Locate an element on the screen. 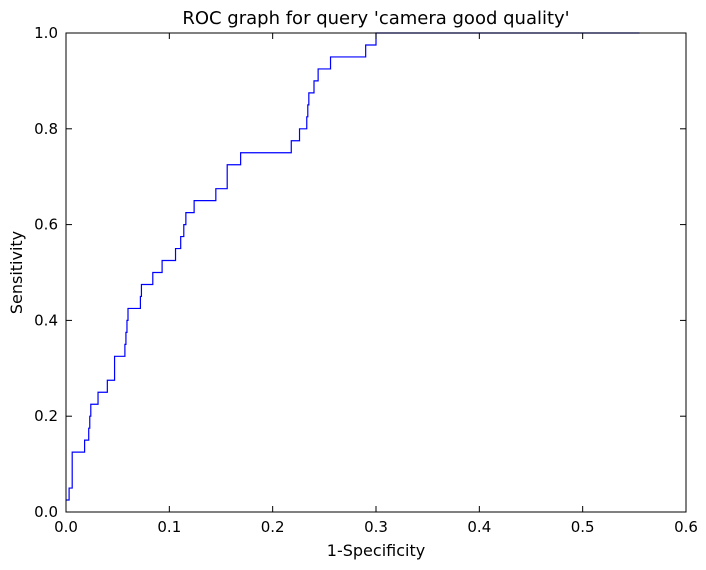 The width and height of the screenshot is (706, 570). y-tick-label: 0.2 is located at coordinates (46, 416).